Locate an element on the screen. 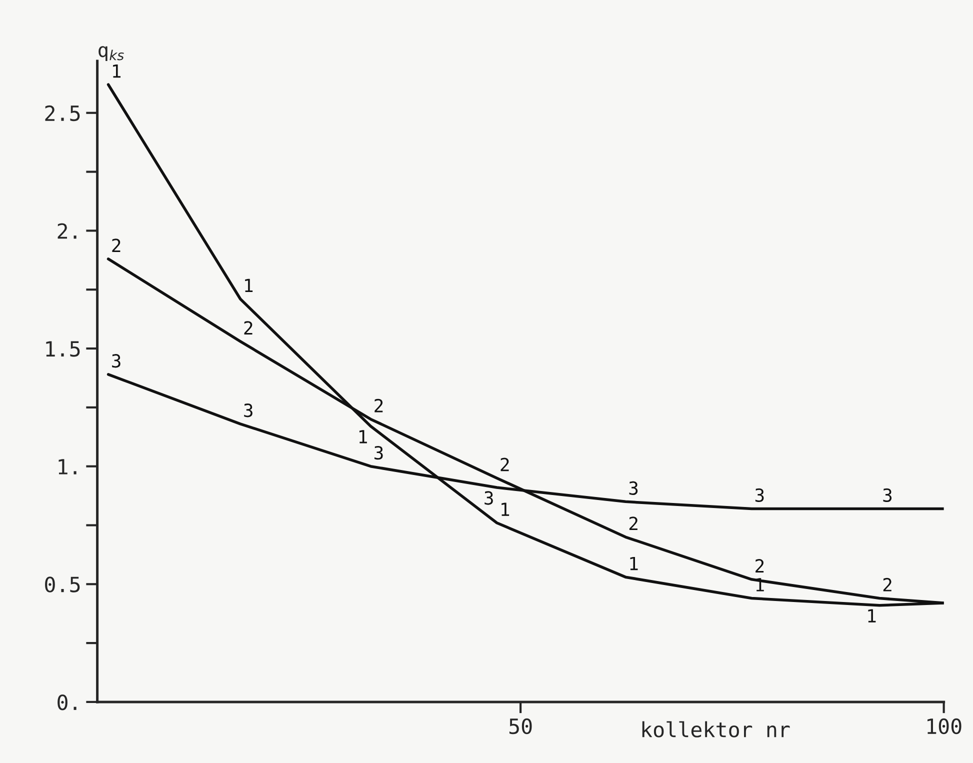 Image resolution: width=973 pixels, height=763 pixels. y-tick-label: 0.5 is located at coordinates (62, 584).